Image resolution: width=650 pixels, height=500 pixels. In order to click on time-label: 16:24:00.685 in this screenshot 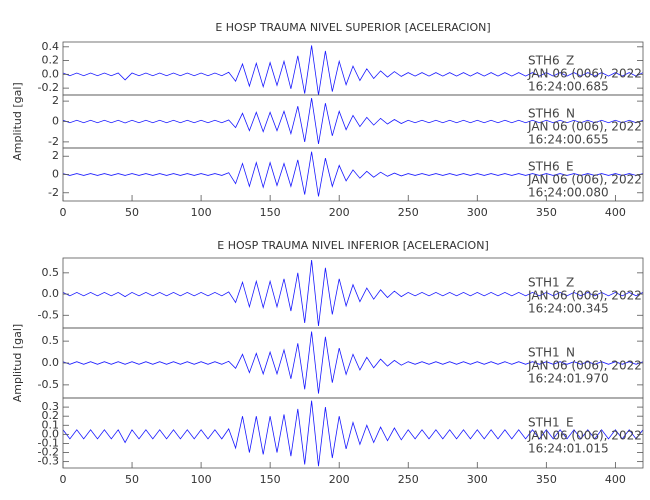, I will do `click(568, 87)`.